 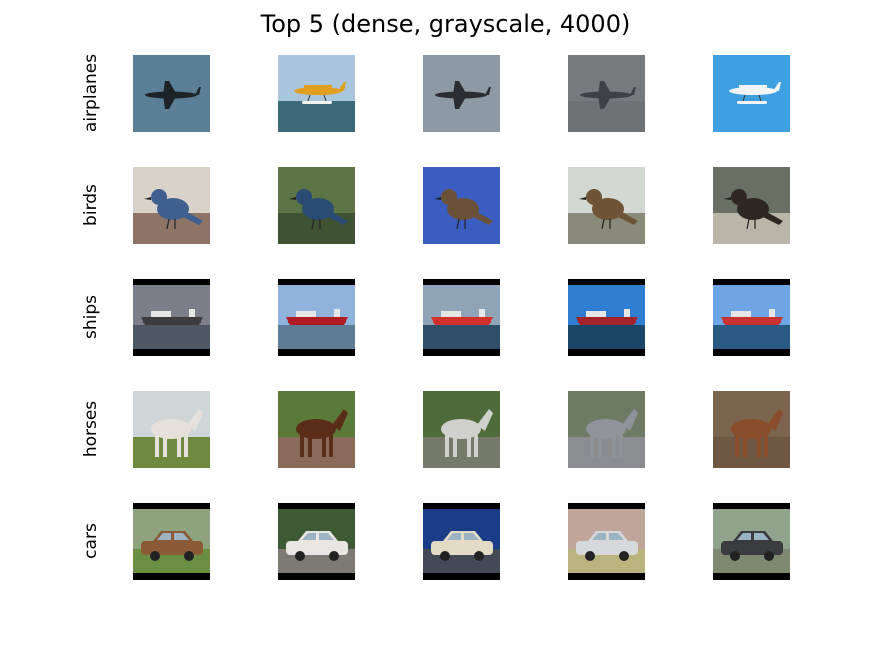 I want to click on figure-title: Top 5 (dense, grayscale, 4000), so click(x=445, y=24).